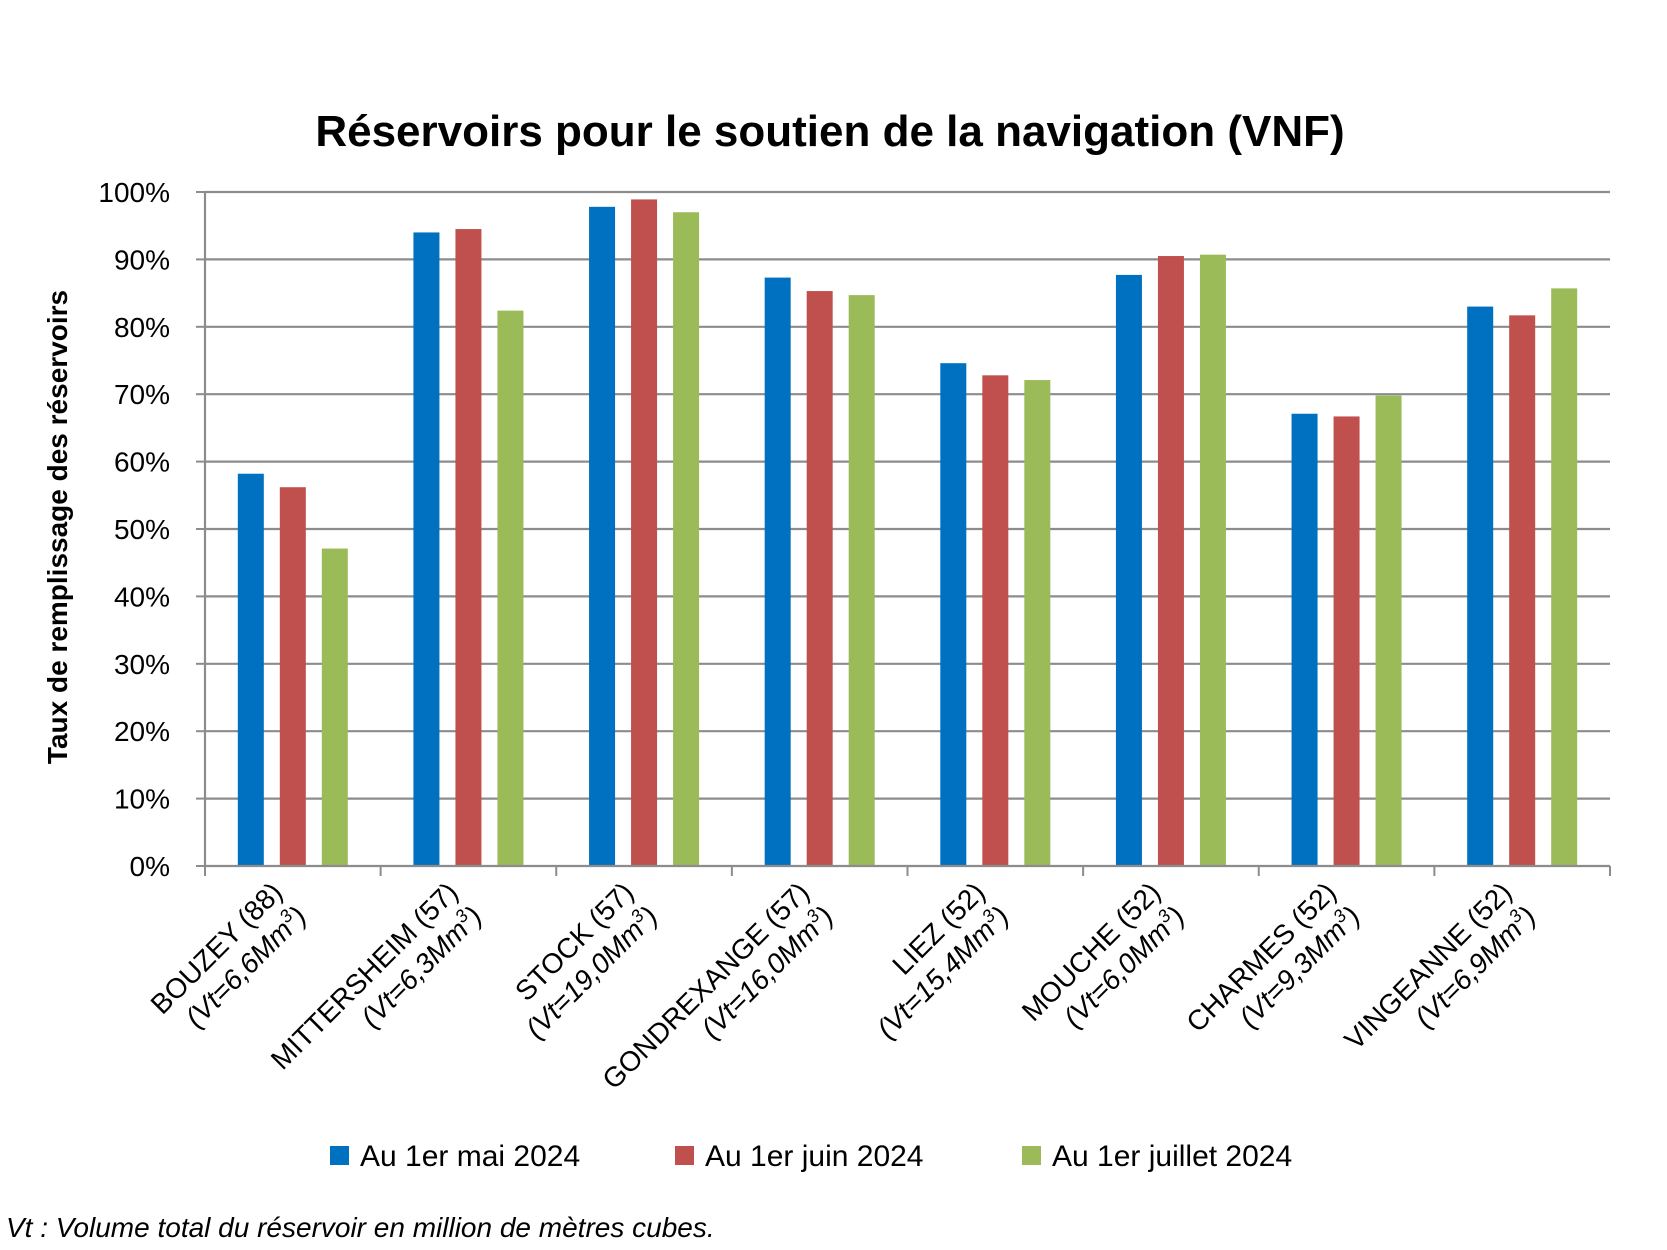 The image size is (1667, 1250). Describe the element at coordinates (150, 866) in the screenshot. I see `y-tick-label: 0%` at that location.